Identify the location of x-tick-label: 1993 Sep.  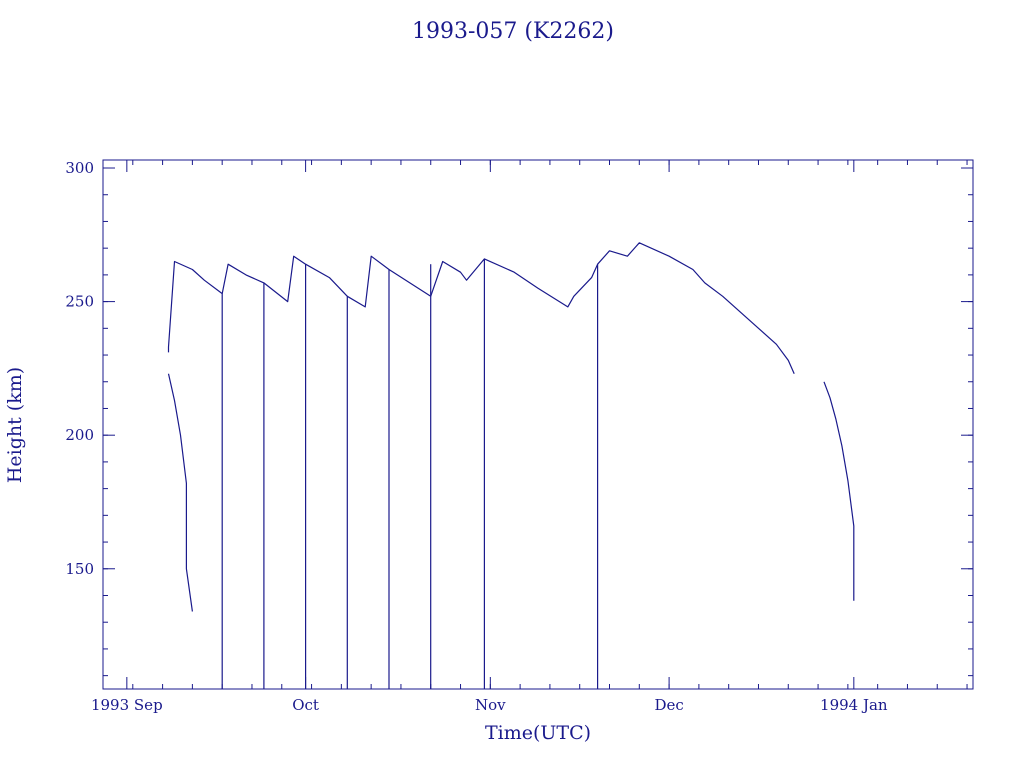
(127, 705).